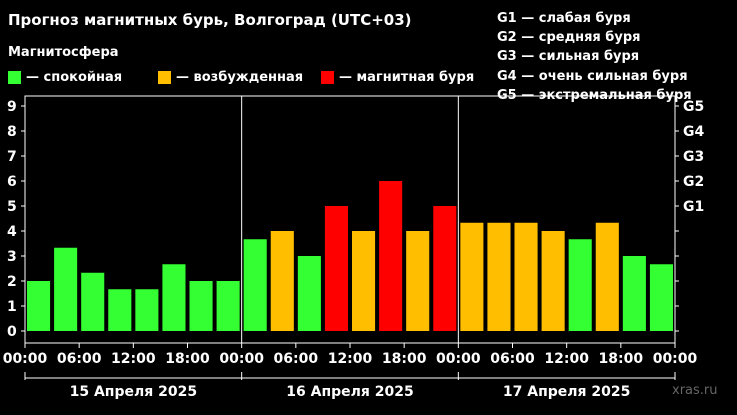 The height and width of the screenshot is (415, 737). Describe the element at coordinates (327, 77) in the screenshot. I see `legend-swatch-storm` at that location.